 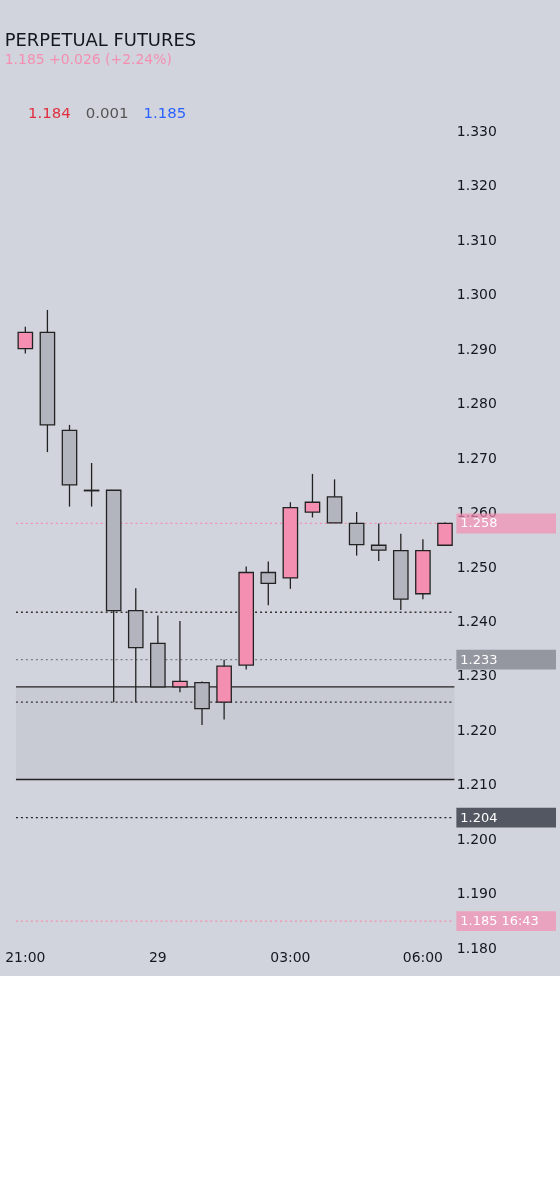 I want to click on text: 1.185, so click(x=165, y=113).